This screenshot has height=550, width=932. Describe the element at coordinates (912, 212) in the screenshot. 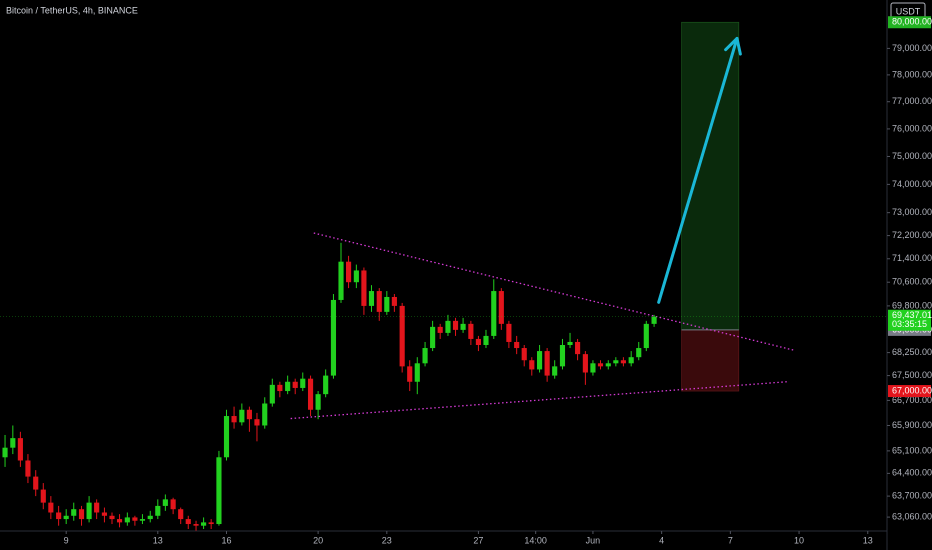

I see `y-tick-label: 73,000.00` at that location.